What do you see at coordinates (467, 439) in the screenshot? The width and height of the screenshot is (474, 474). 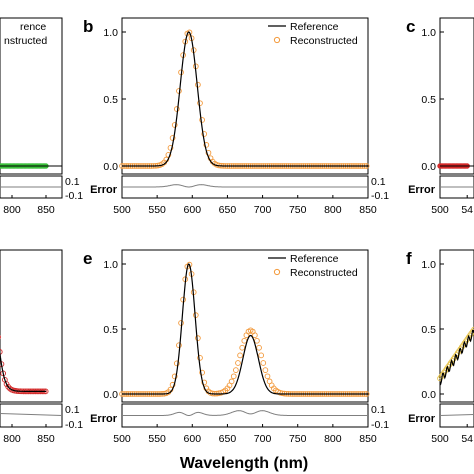 I see `x-tick-label: 54` at bounding box center [467, 439].